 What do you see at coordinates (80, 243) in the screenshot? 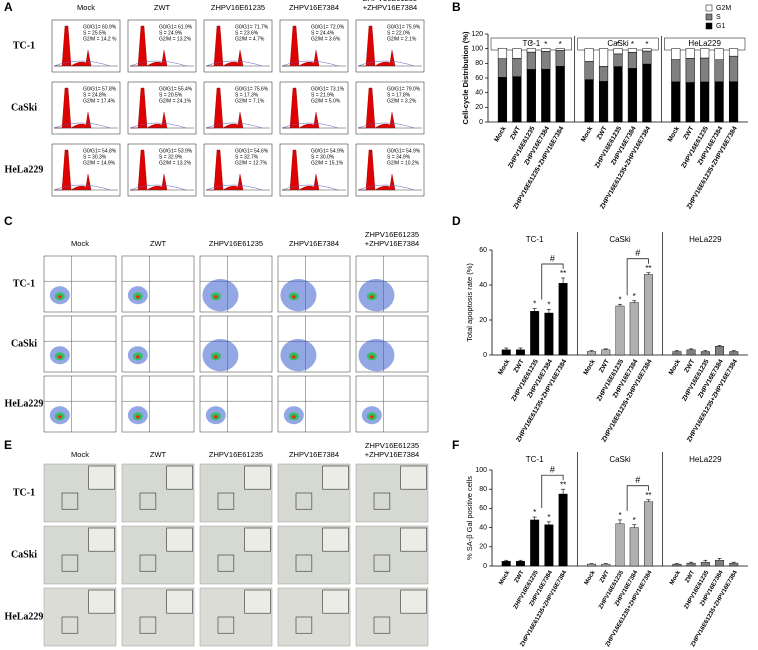
I see `column-label: Mock` at bounding box center [80, 243].